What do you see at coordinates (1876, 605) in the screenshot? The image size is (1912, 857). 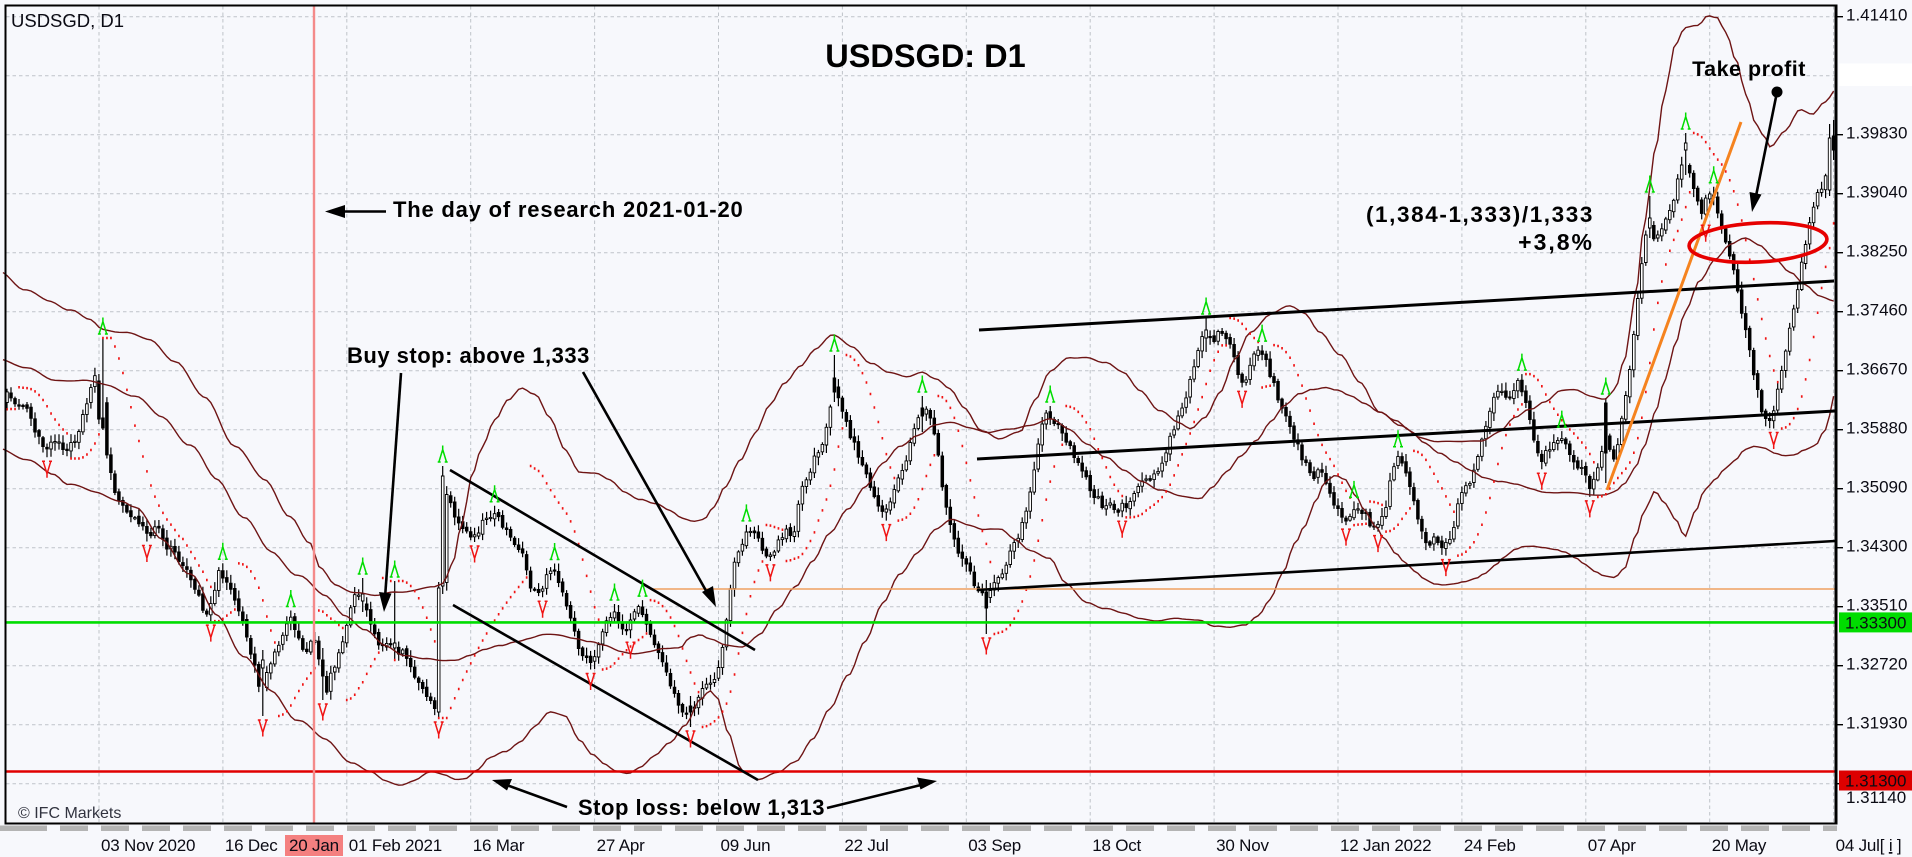 I see `svg-text: 1.33510` at bounding box center [1876, 605].